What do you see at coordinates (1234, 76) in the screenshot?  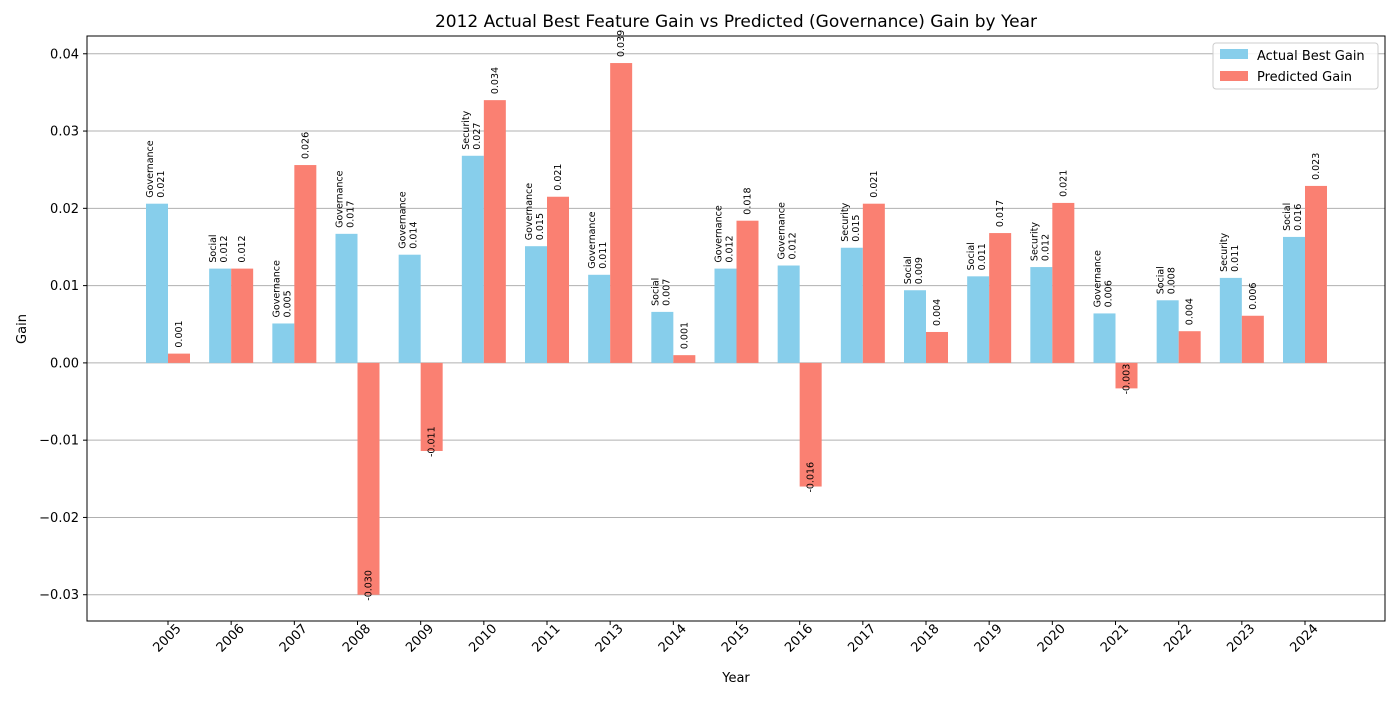 I see `legend-swatch-predicted` at bounding box center [1234, 76].